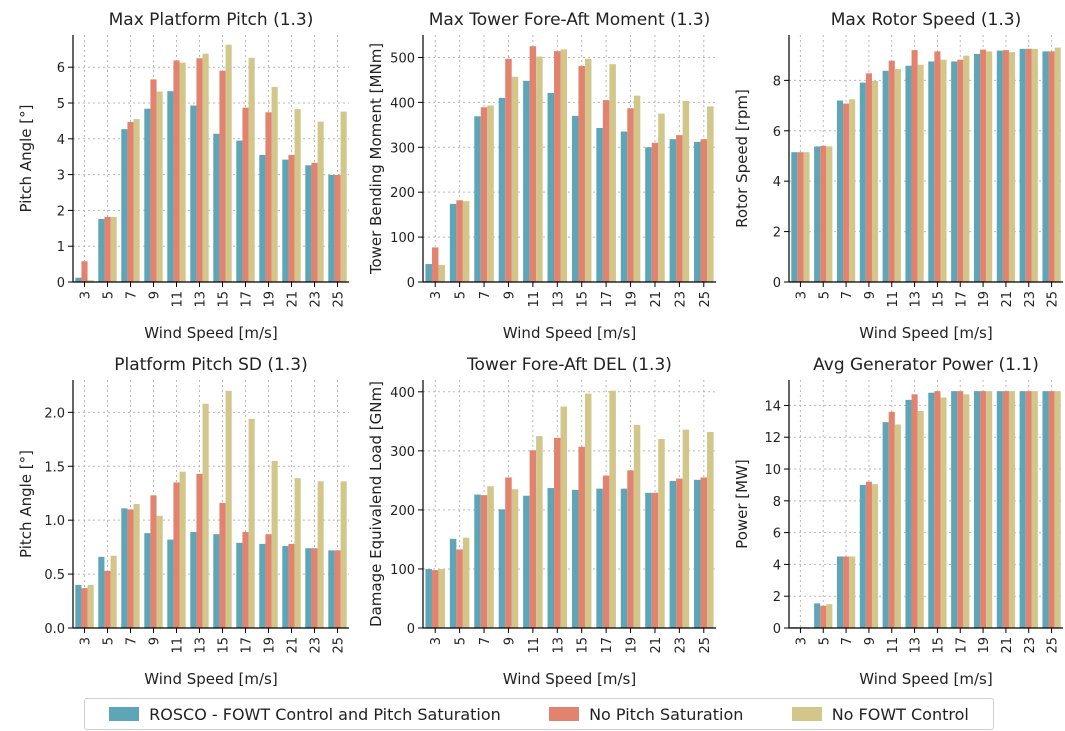 The height and width of the screenshot is (731, 1065). I want to click on y-tick-label: 12, so click(772, 438).